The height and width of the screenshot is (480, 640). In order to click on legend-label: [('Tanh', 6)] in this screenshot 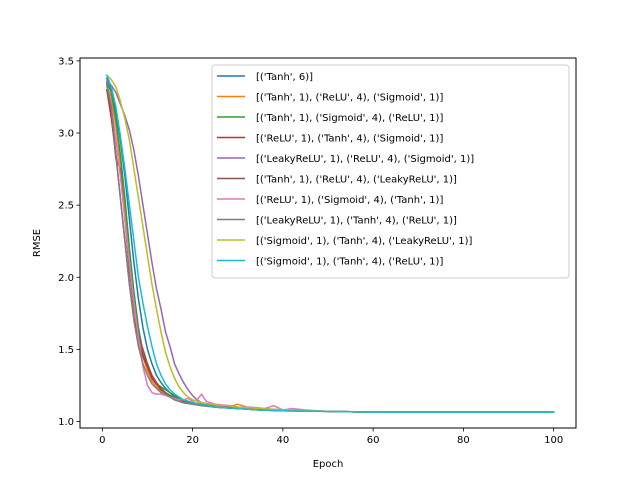, I will do `click(284, 77)`.